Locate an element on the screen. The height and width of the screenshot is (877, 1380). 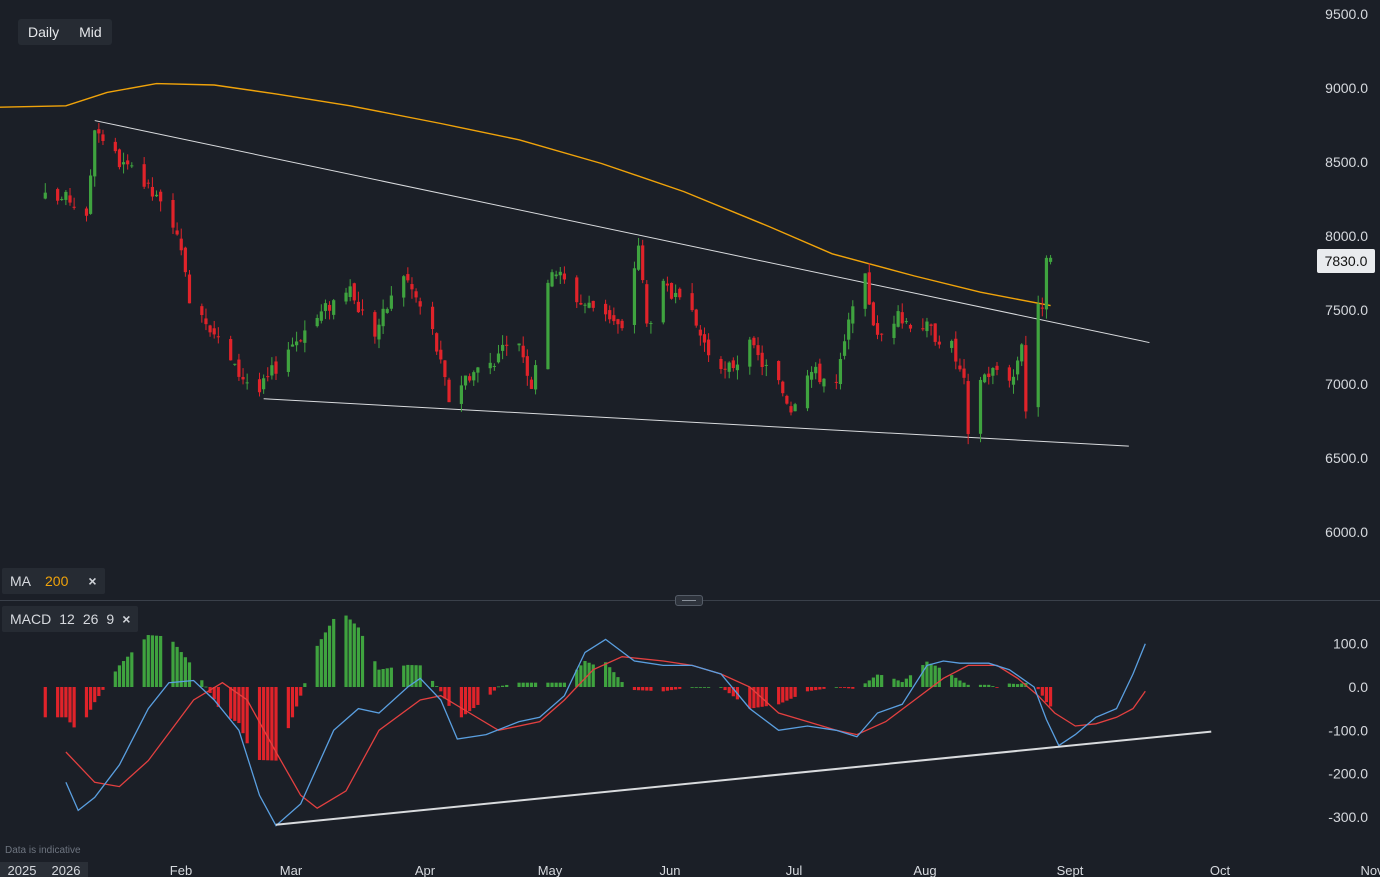
macd-label: MACD is located at coordinates (31, 619).